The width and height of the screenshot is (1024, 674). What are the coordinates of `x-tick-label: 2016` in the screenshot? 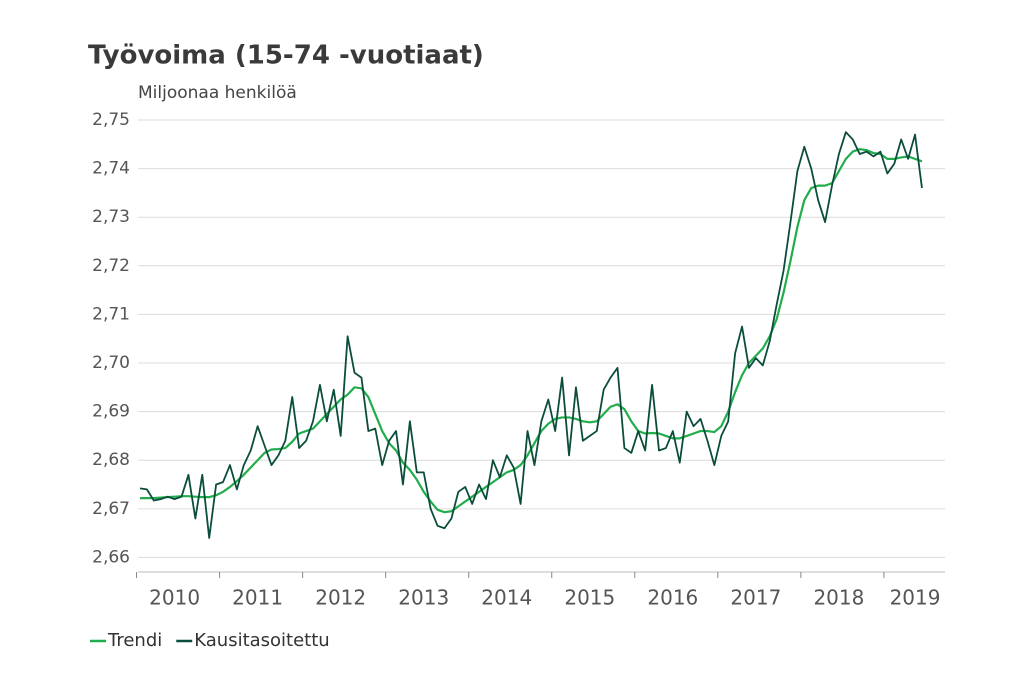 It's located at (672, 598).